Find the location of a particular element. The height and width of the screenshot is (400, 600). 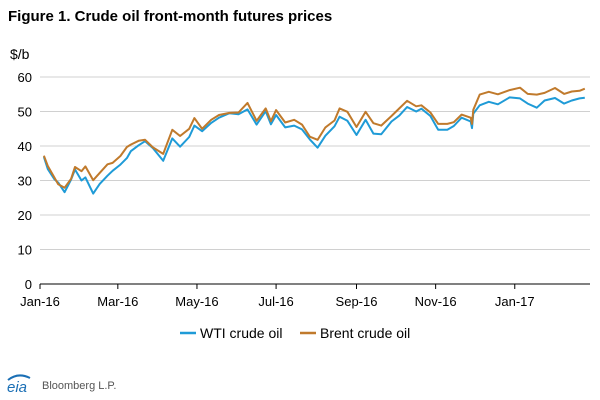

svg-text: eia is located at coordinates (17, 386).